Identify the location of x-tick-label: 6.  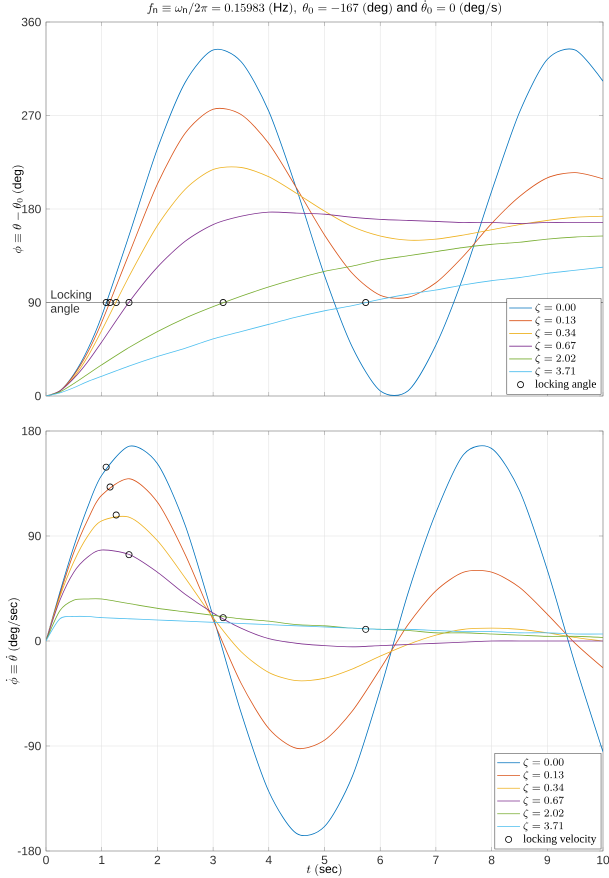
(380, 860).